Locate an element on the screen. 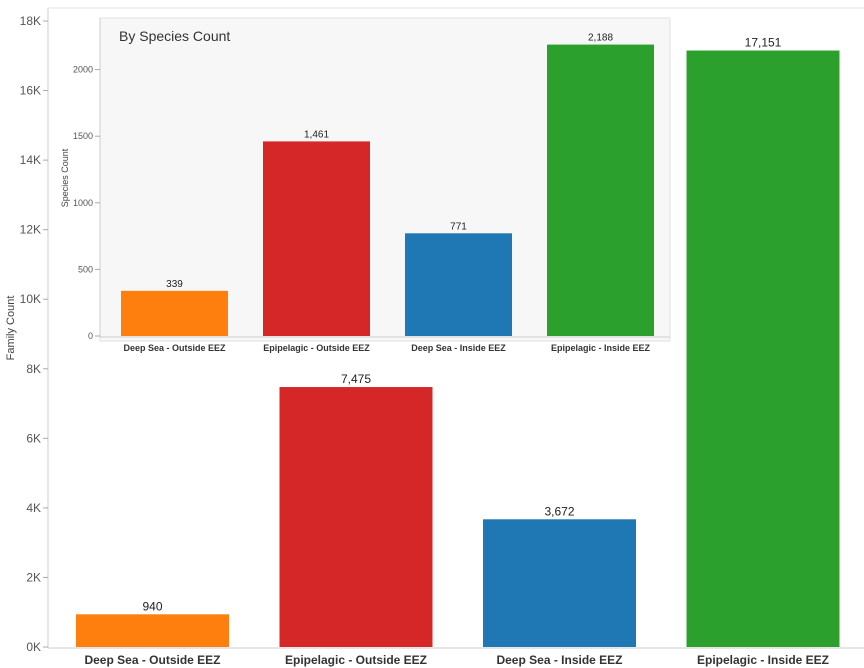 The image size is (864, 668). inset-category-label-epipelagic-inside-eez: Epipelagic - Inside EEZ is located at coordinates (601, 348).